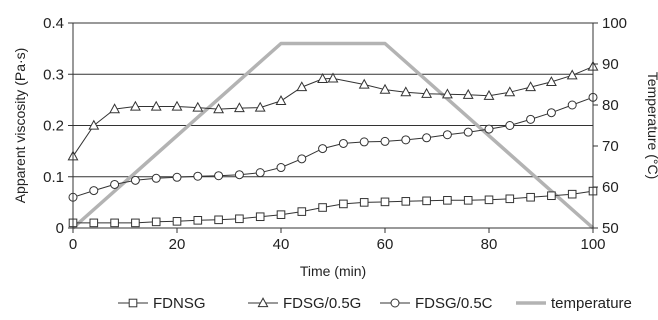 The width and height of the screenshot is (658, 320). Describe the element at coordinates (281, 244) in the screenshot. I see `x-tick-label-2: 40` at that location.